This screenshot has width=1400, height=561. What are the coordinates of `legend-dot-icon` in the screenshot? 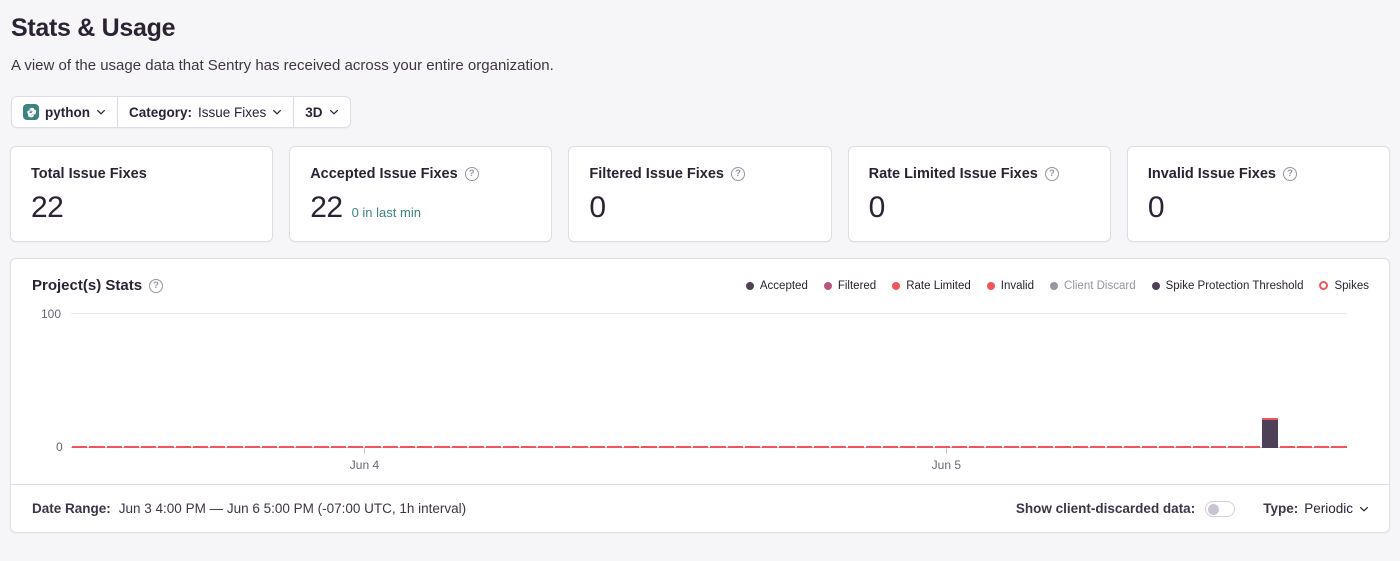 It's located at (749, 285).